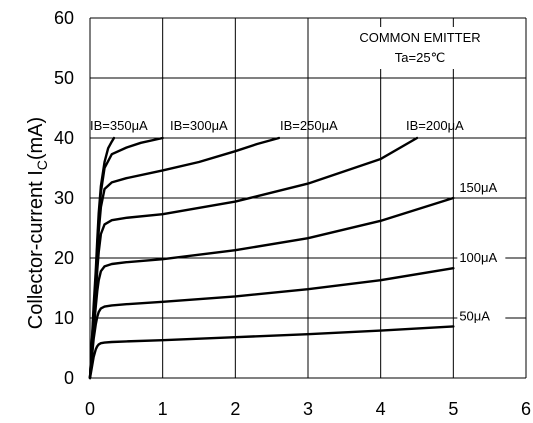 Image resolution: width=533 pixels, height=423 pixels. Describe the element at coordinates (478, 187) in the screenshot. I see `series-label: 150μA` at that location.